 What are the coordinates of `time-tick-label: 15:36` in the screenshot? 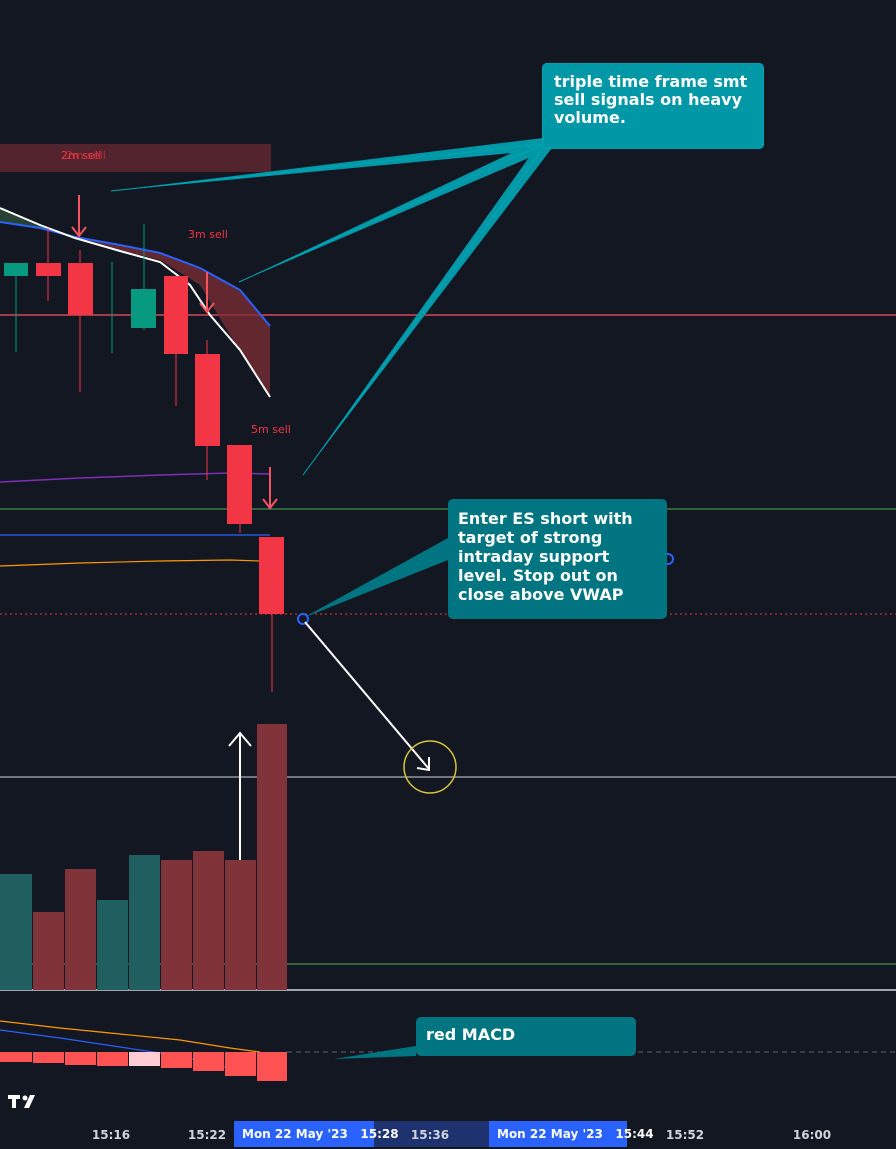 It's located at (430, 1135).